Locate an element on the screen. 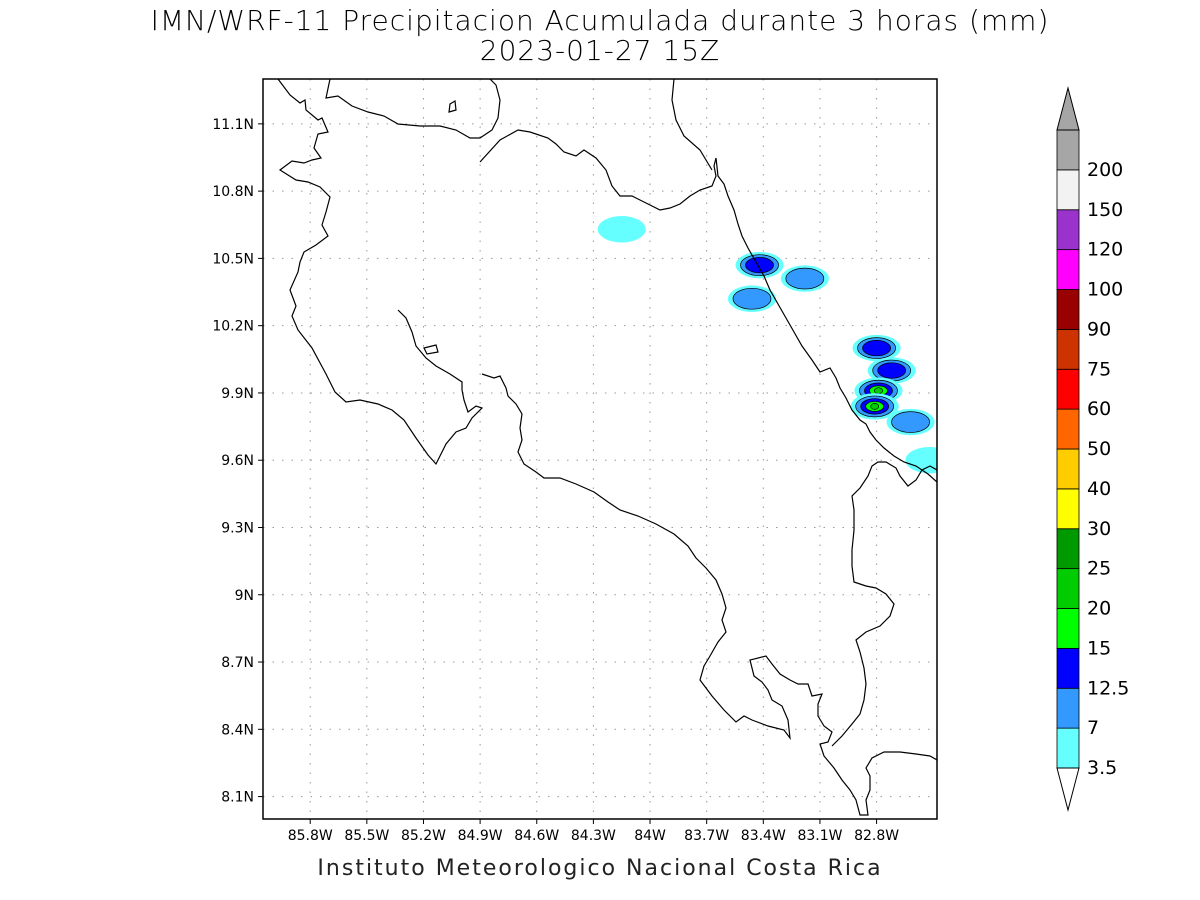  precipitation-overlay is located at coordinates (767, 345).